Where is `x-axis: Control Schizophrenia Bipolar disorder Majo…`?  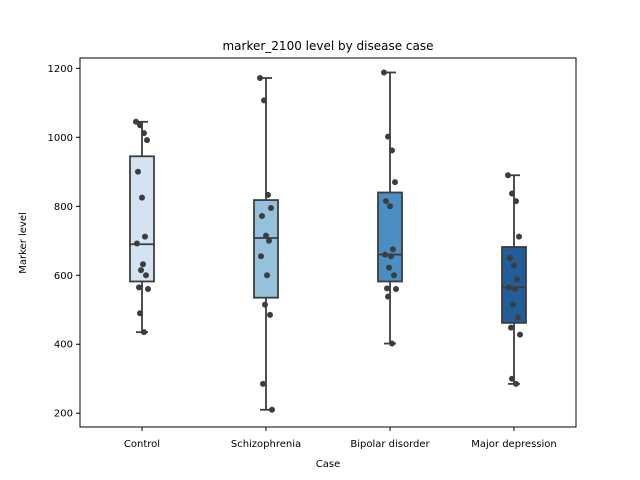 x-axis: Control Schizophrenia Bipolar disorder Majo… is located at coordinates (340, 438).